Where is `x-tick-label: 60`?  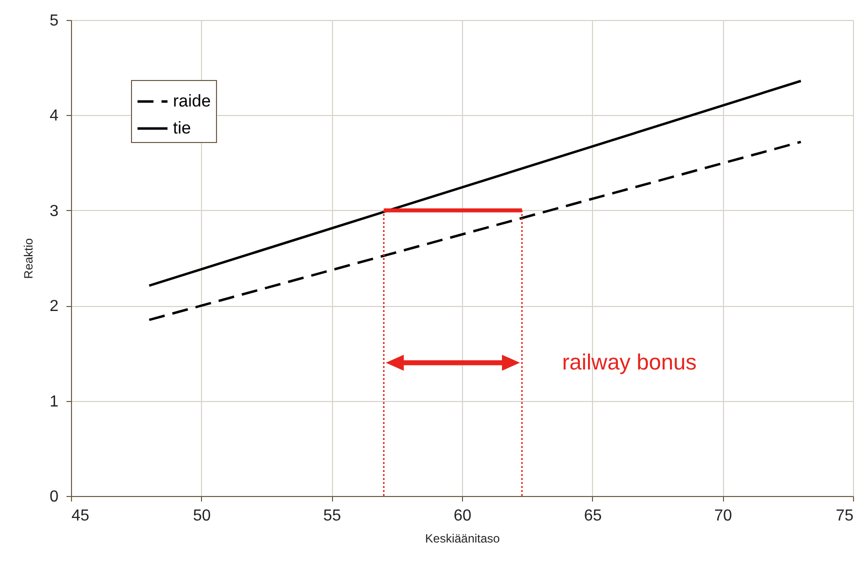 x-tick-label: 60 is located at coordinates (463, 516).